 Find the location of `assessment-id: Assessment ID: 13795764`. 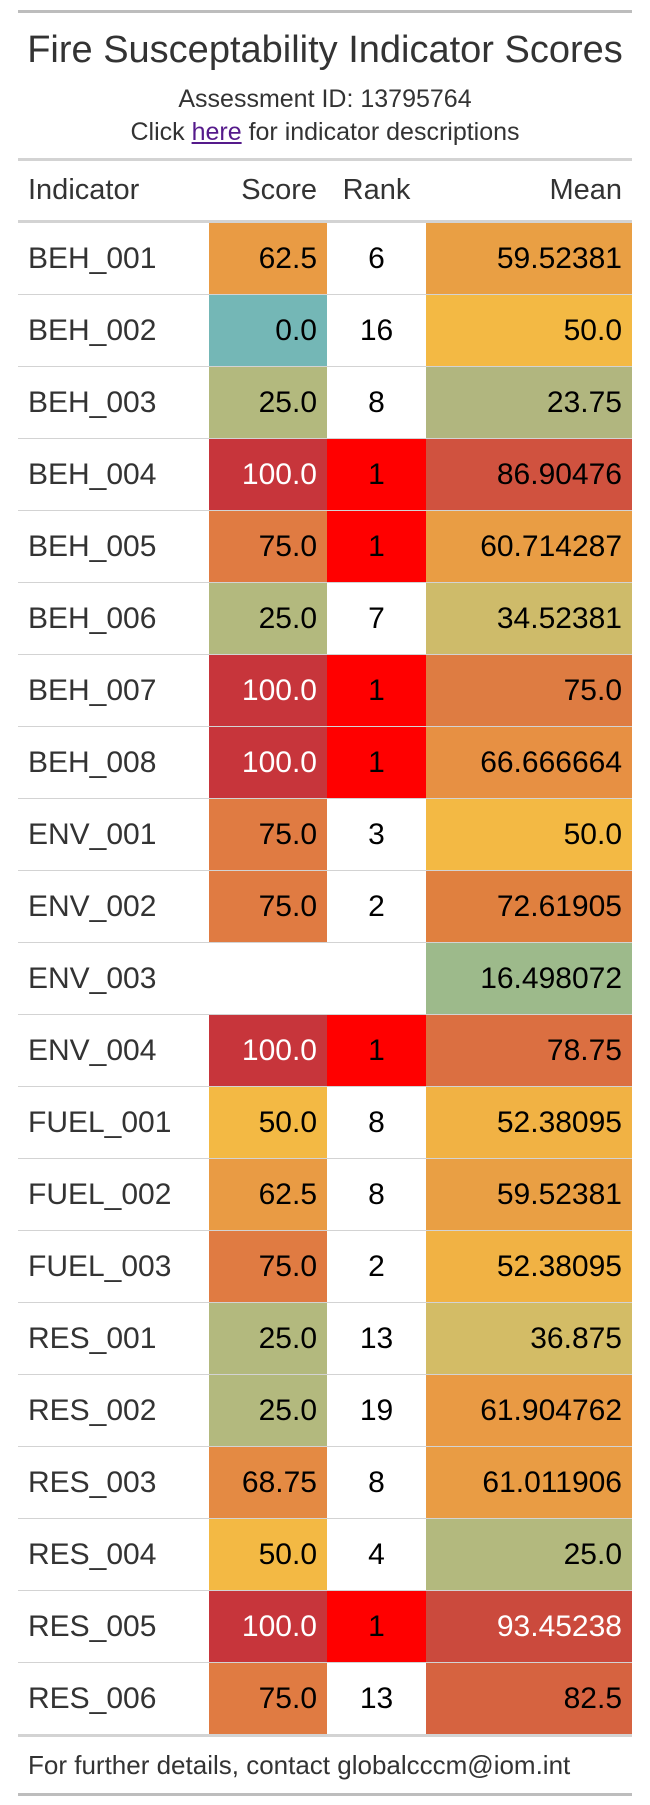

assessment-id: Assessment ID: 13795764 is located at coordinates (325, 99).